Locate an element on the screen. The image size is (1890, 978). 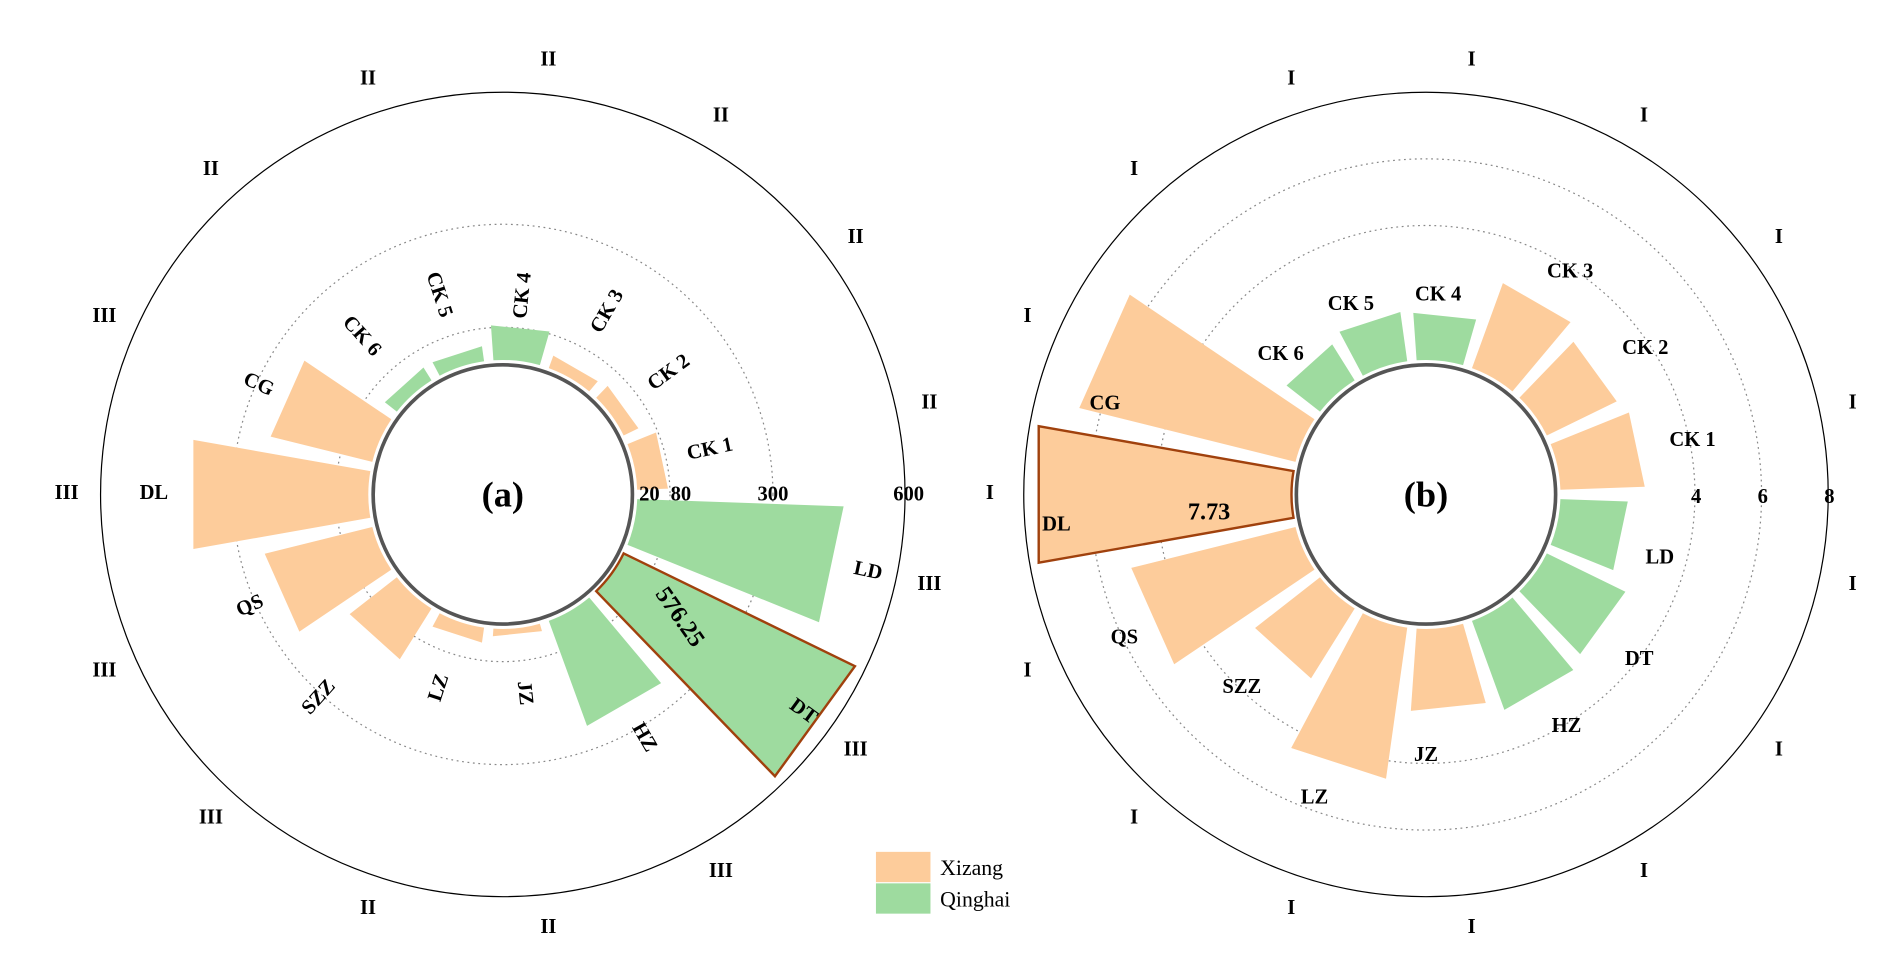
legend: Xizang Qinghai is located at coordinates (942, 882).